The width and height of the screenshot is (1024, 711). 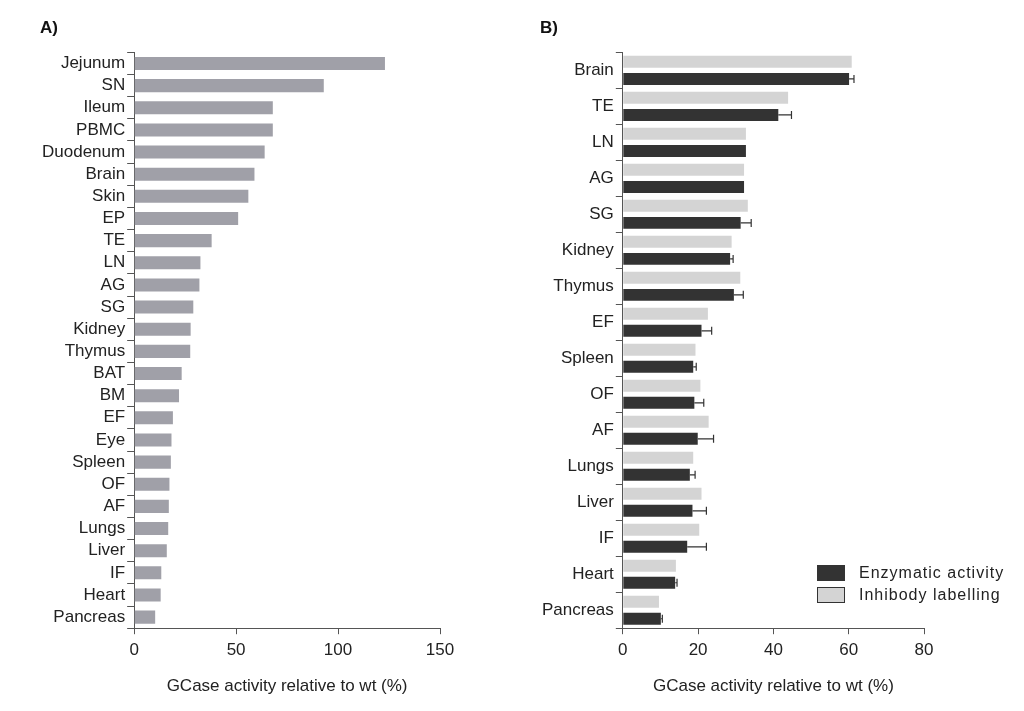 I want to click on y-tick-label: BAT, so click(x=109, y=373).